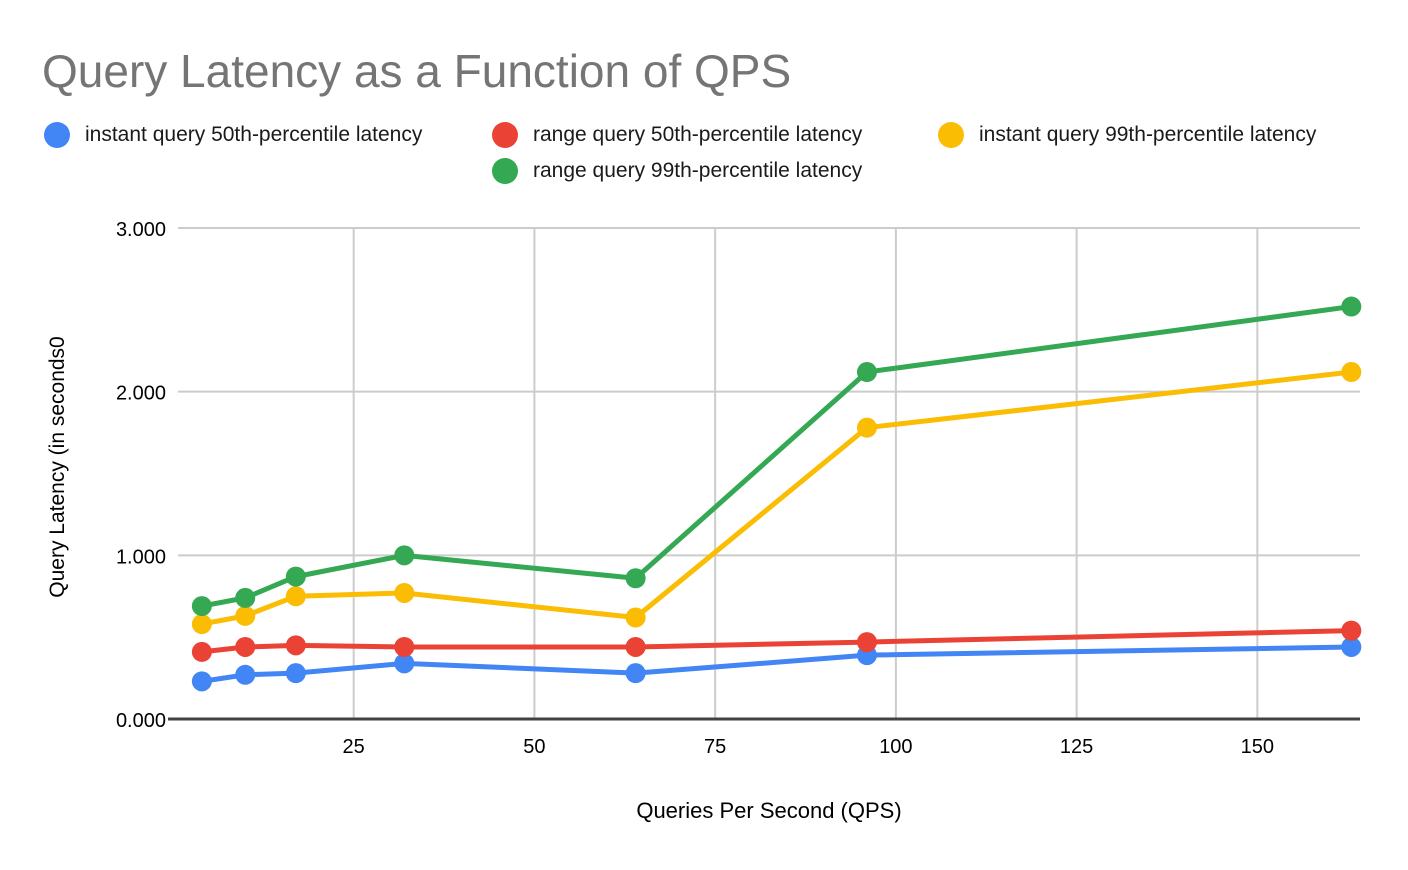 The width and height of the screenshot is (1408, 870). Describe the element at coordinates (1257, 747) in the screenshot. I see `x-tick-label: 150` at that location.